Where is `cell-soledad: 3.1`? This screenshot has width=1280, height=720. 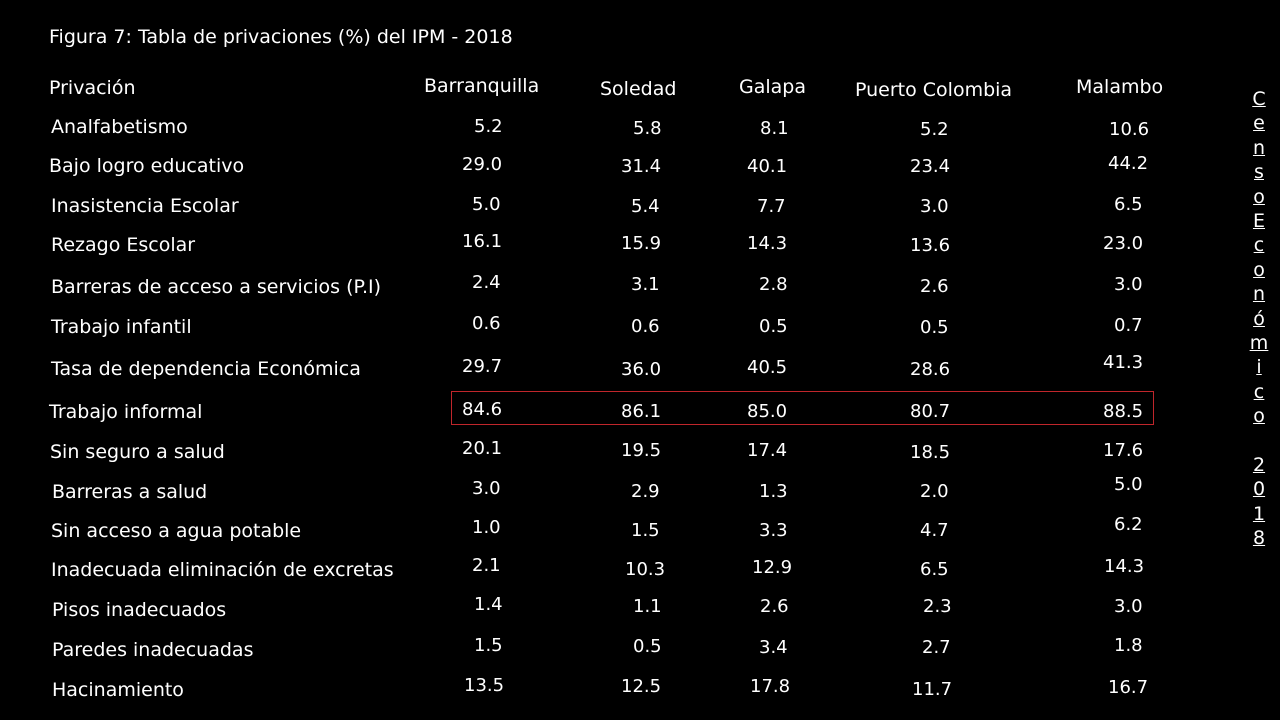
cell-soledad: 3.1 is located at coordinates (645, 284).